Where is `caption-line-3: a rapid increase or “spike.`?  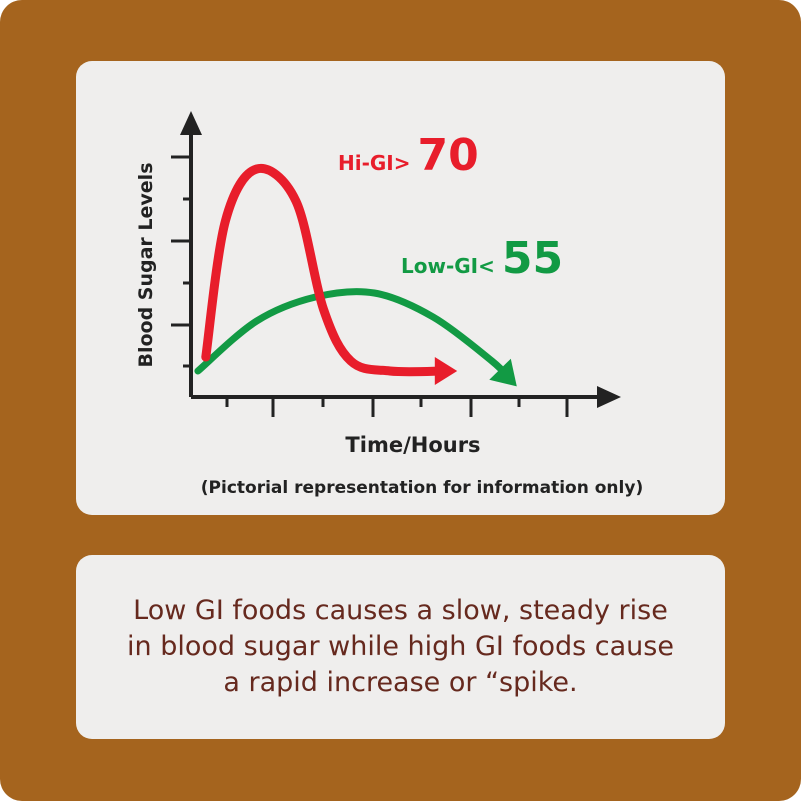
caption-line-3: a rapid increase or “spike. is located at coordinates (400, 682).